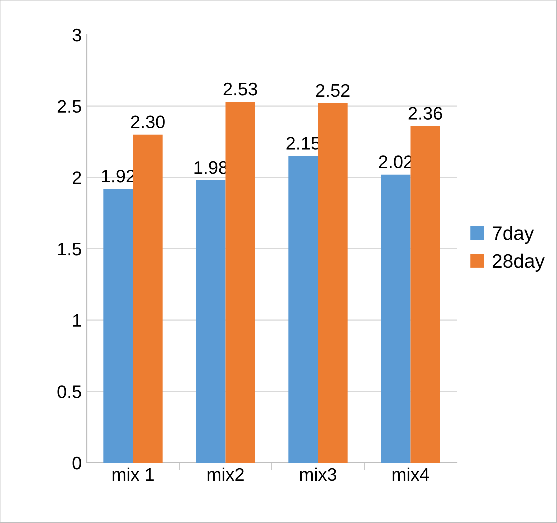  I want to click on x-tick-label: mix4, so click(411, 474).